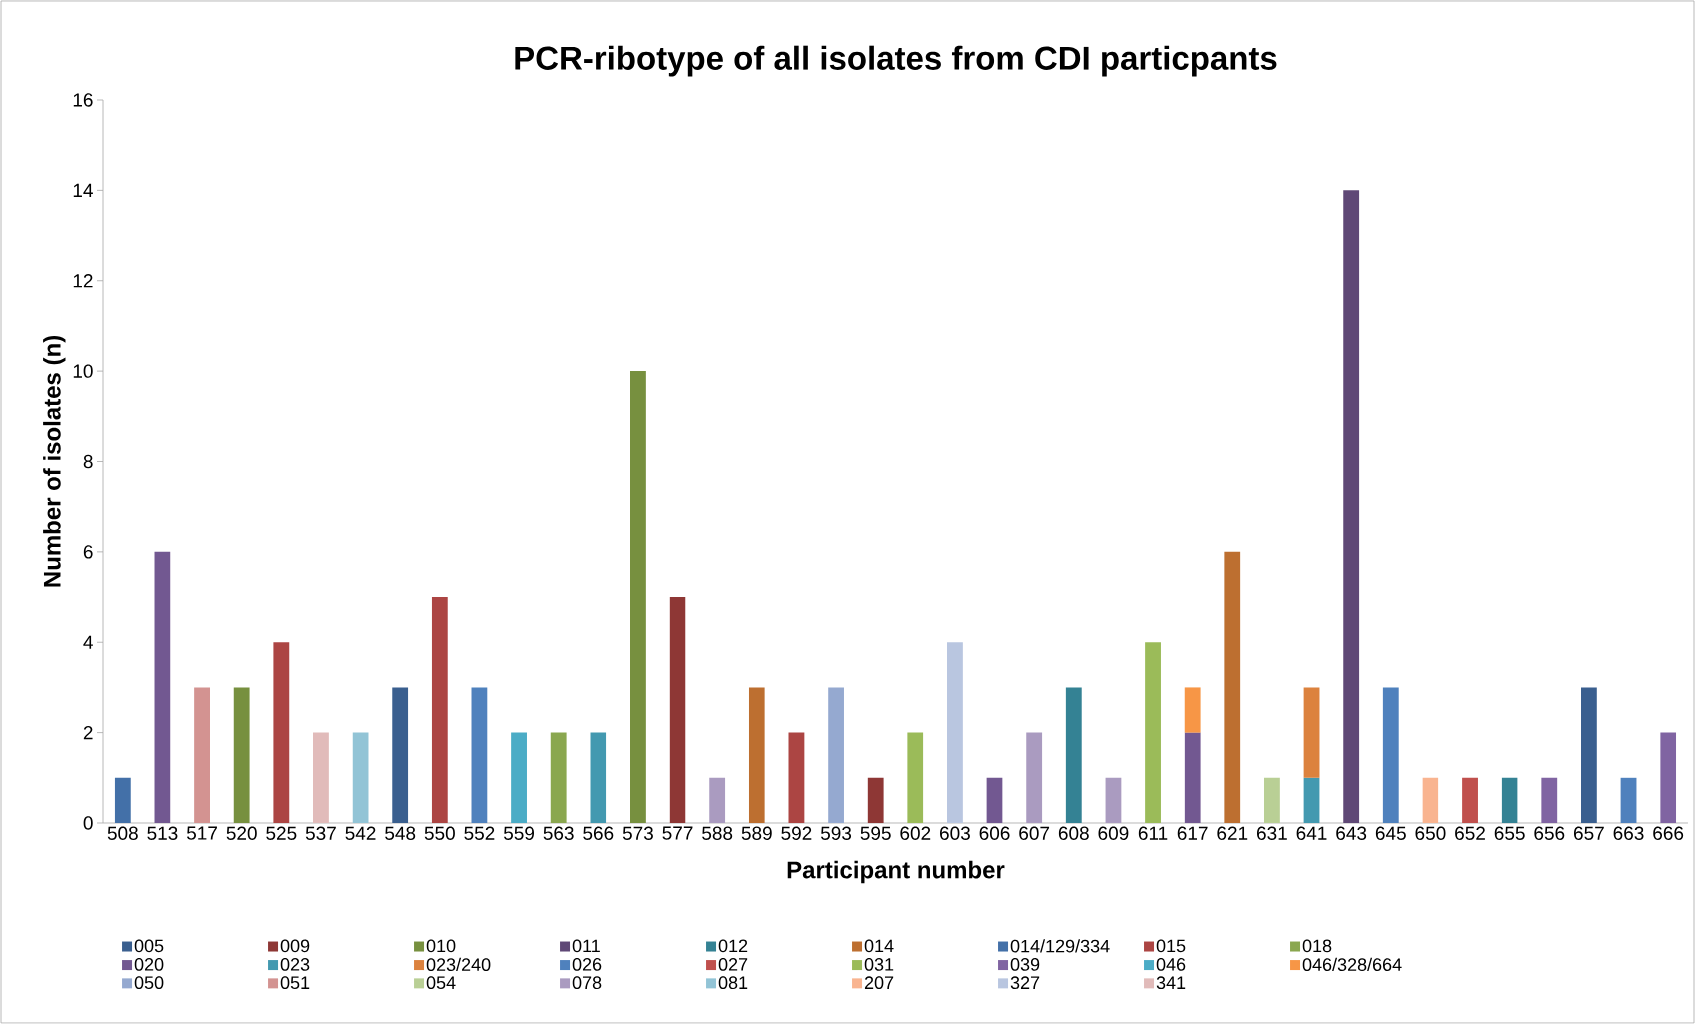 Image resolution: width=1695 pixels, height=1024 pixels. Describe the element at coordinates (360, 833) in the screenshot. I see `x-tick-label: 542` at that location.